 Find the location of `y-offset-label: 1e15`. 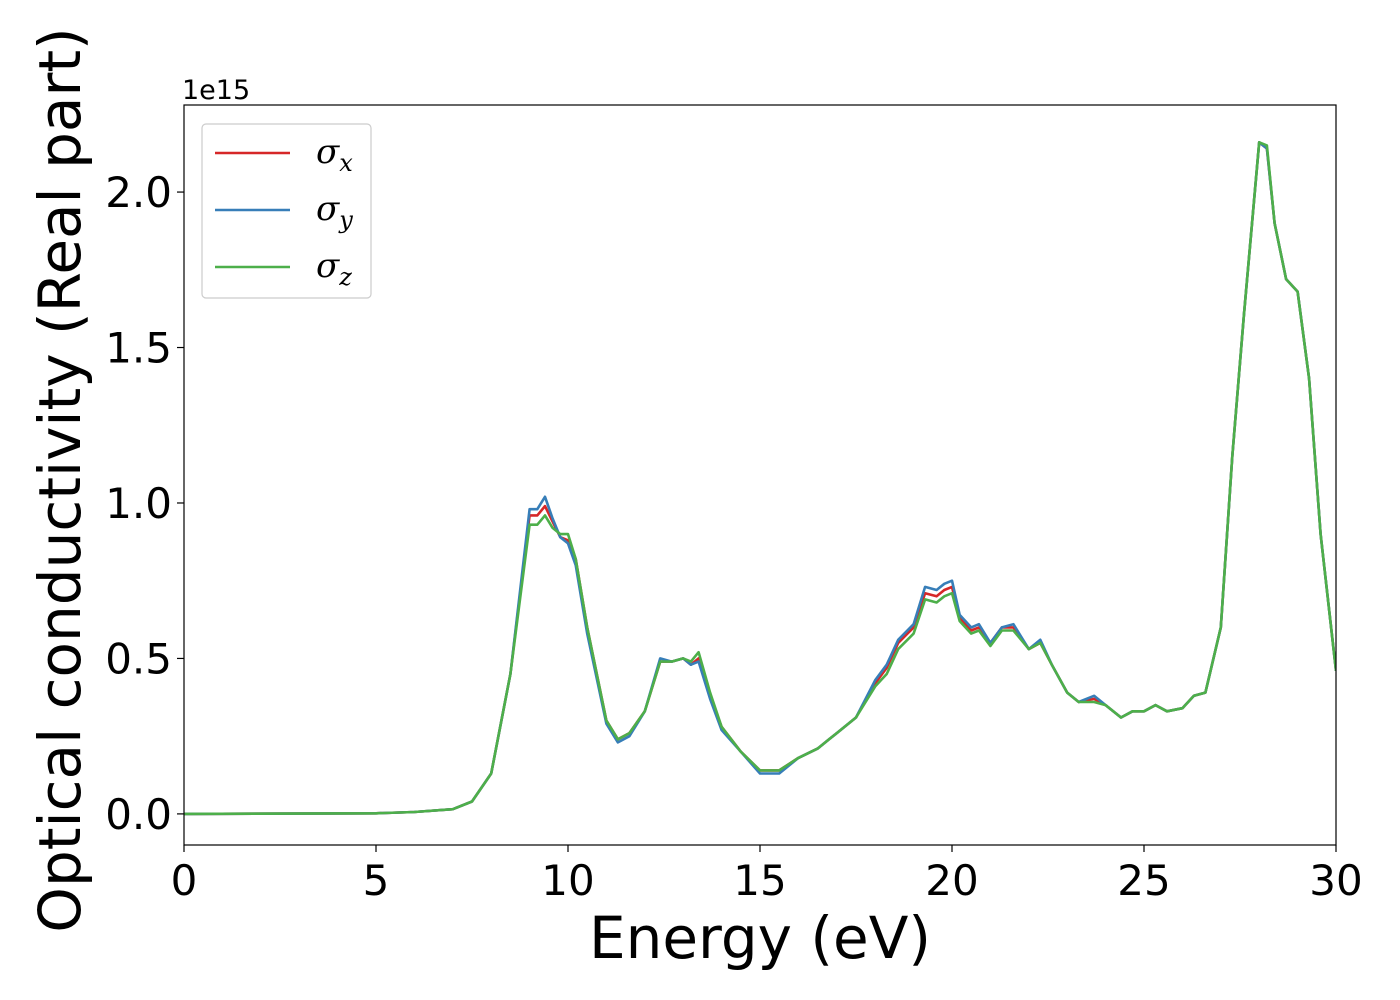

y-offset-label: 1e15 is located at coordinates (216, 90).